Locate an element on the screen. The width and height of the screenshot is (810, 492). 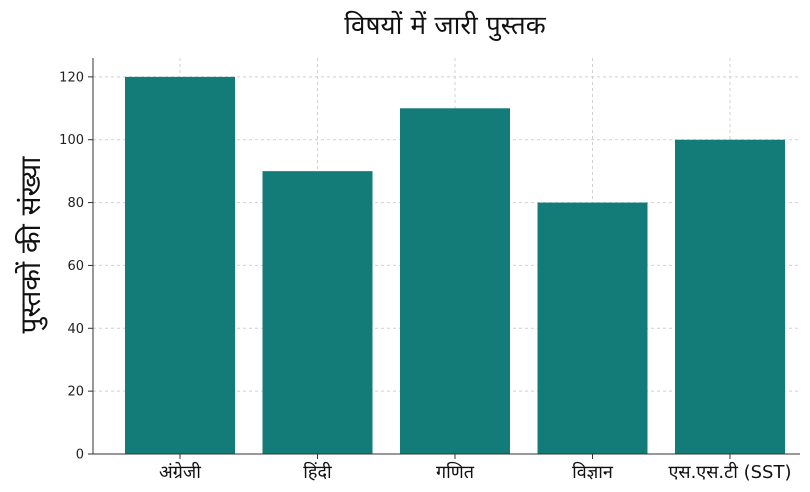
x-tick-label: विज्ञान is located at coordinates (593, 472).